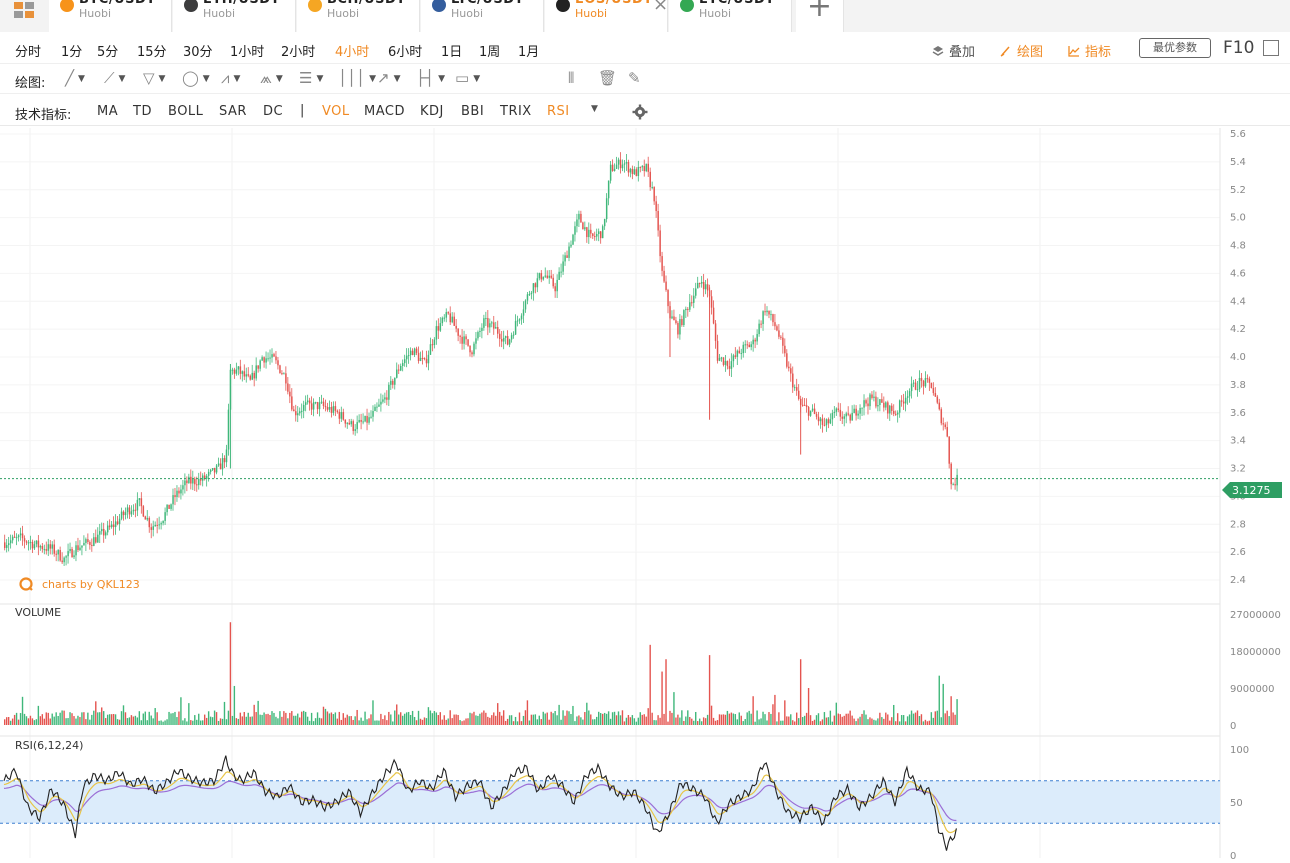  Describe the element at coordinates (953, 50) in the screenshot. I see `overlay-button: 叠加` at that location.